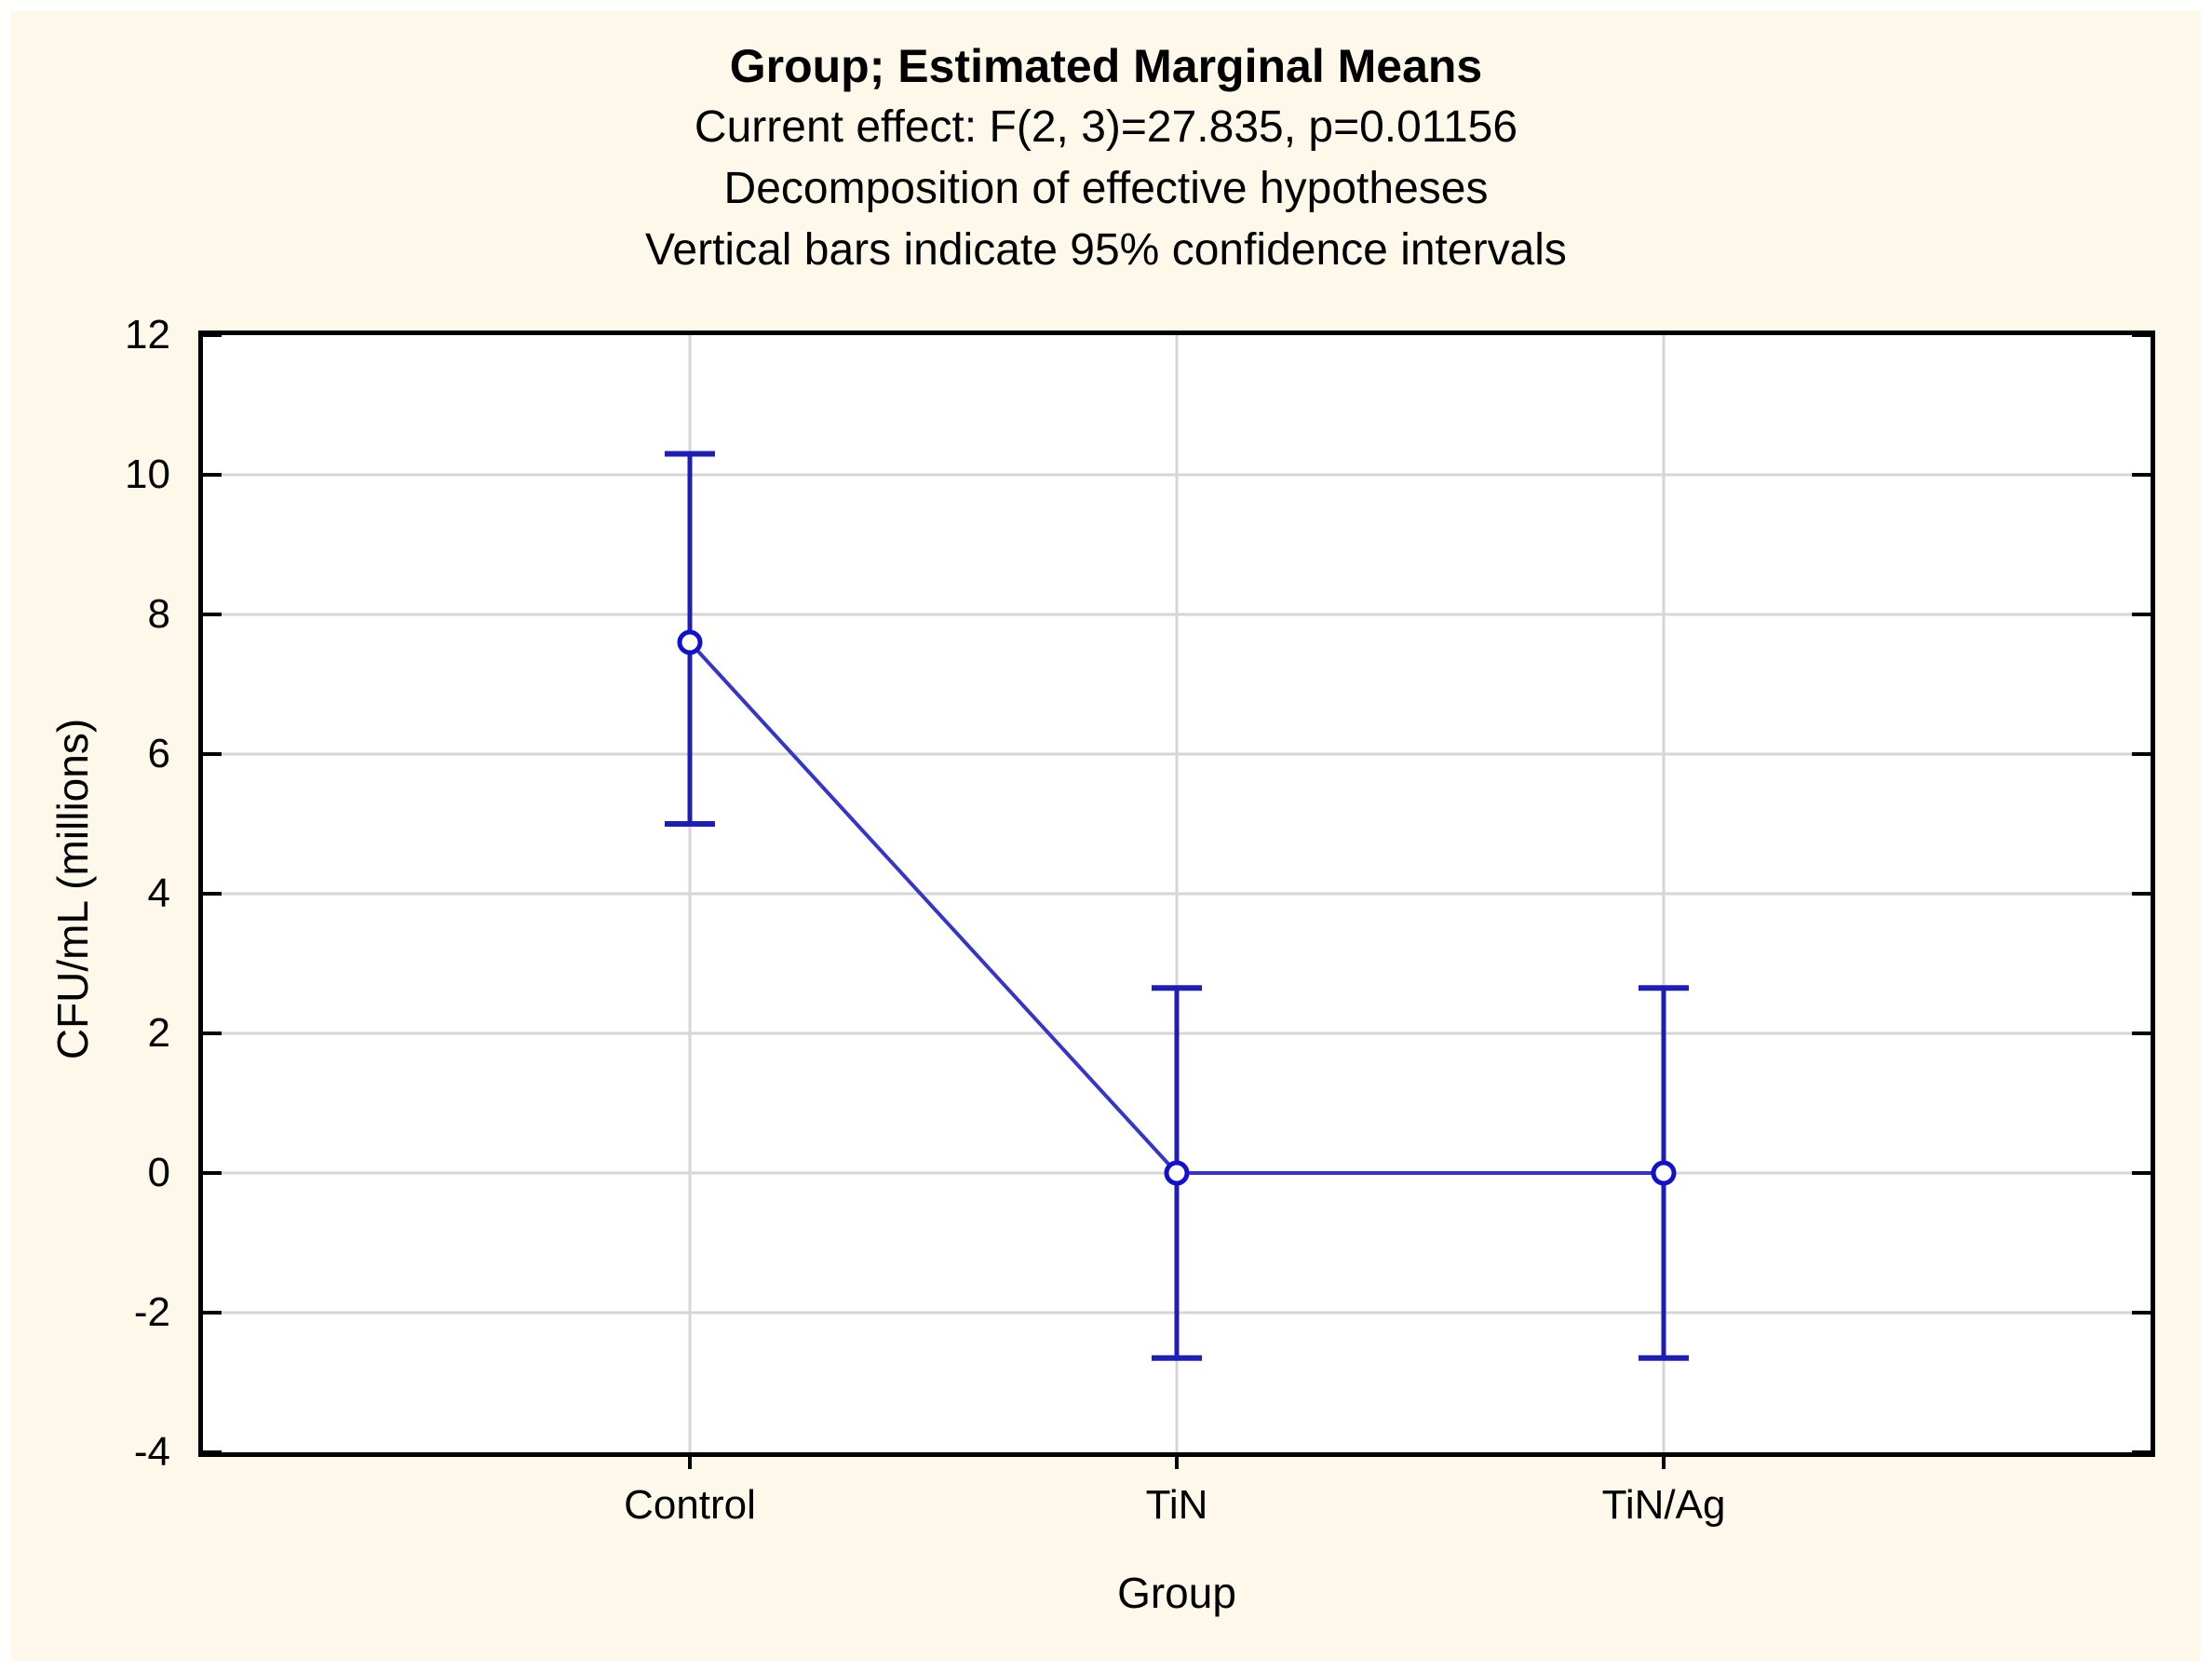 This screenshot has height=1672, width=2212. I want to click on y-tick-label: -4, so click(151, 1452).